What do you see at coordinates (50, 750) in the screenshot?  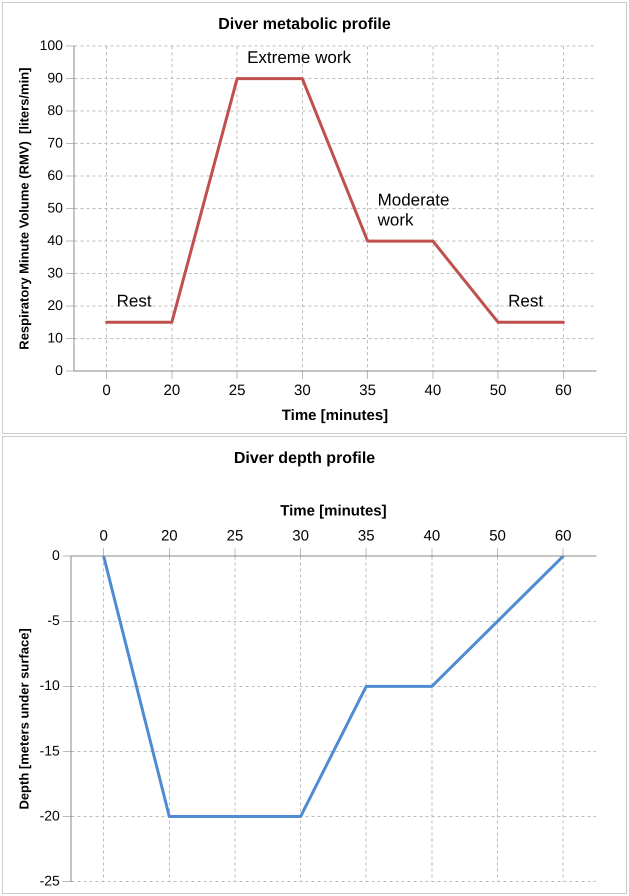 I see `y-tick-label: -15` at bounding box center [50, 750].